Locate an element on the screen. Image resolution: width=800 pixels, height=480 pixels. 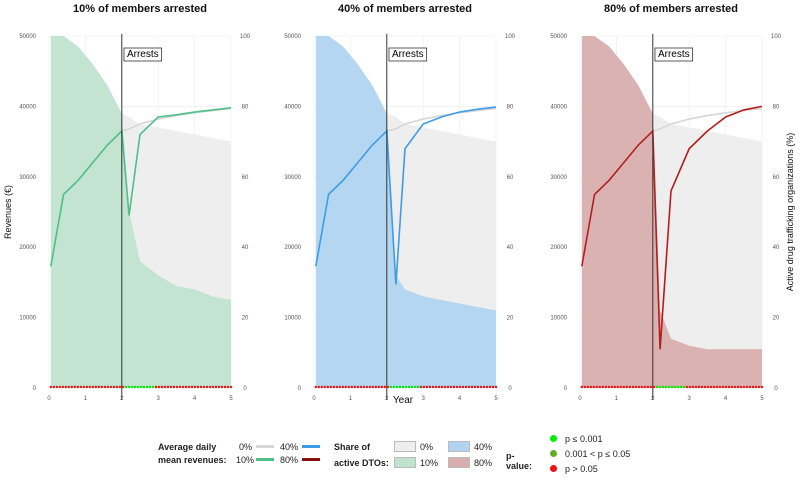
y-left-tick-label: 30000 is located at coordinates (292, 178).